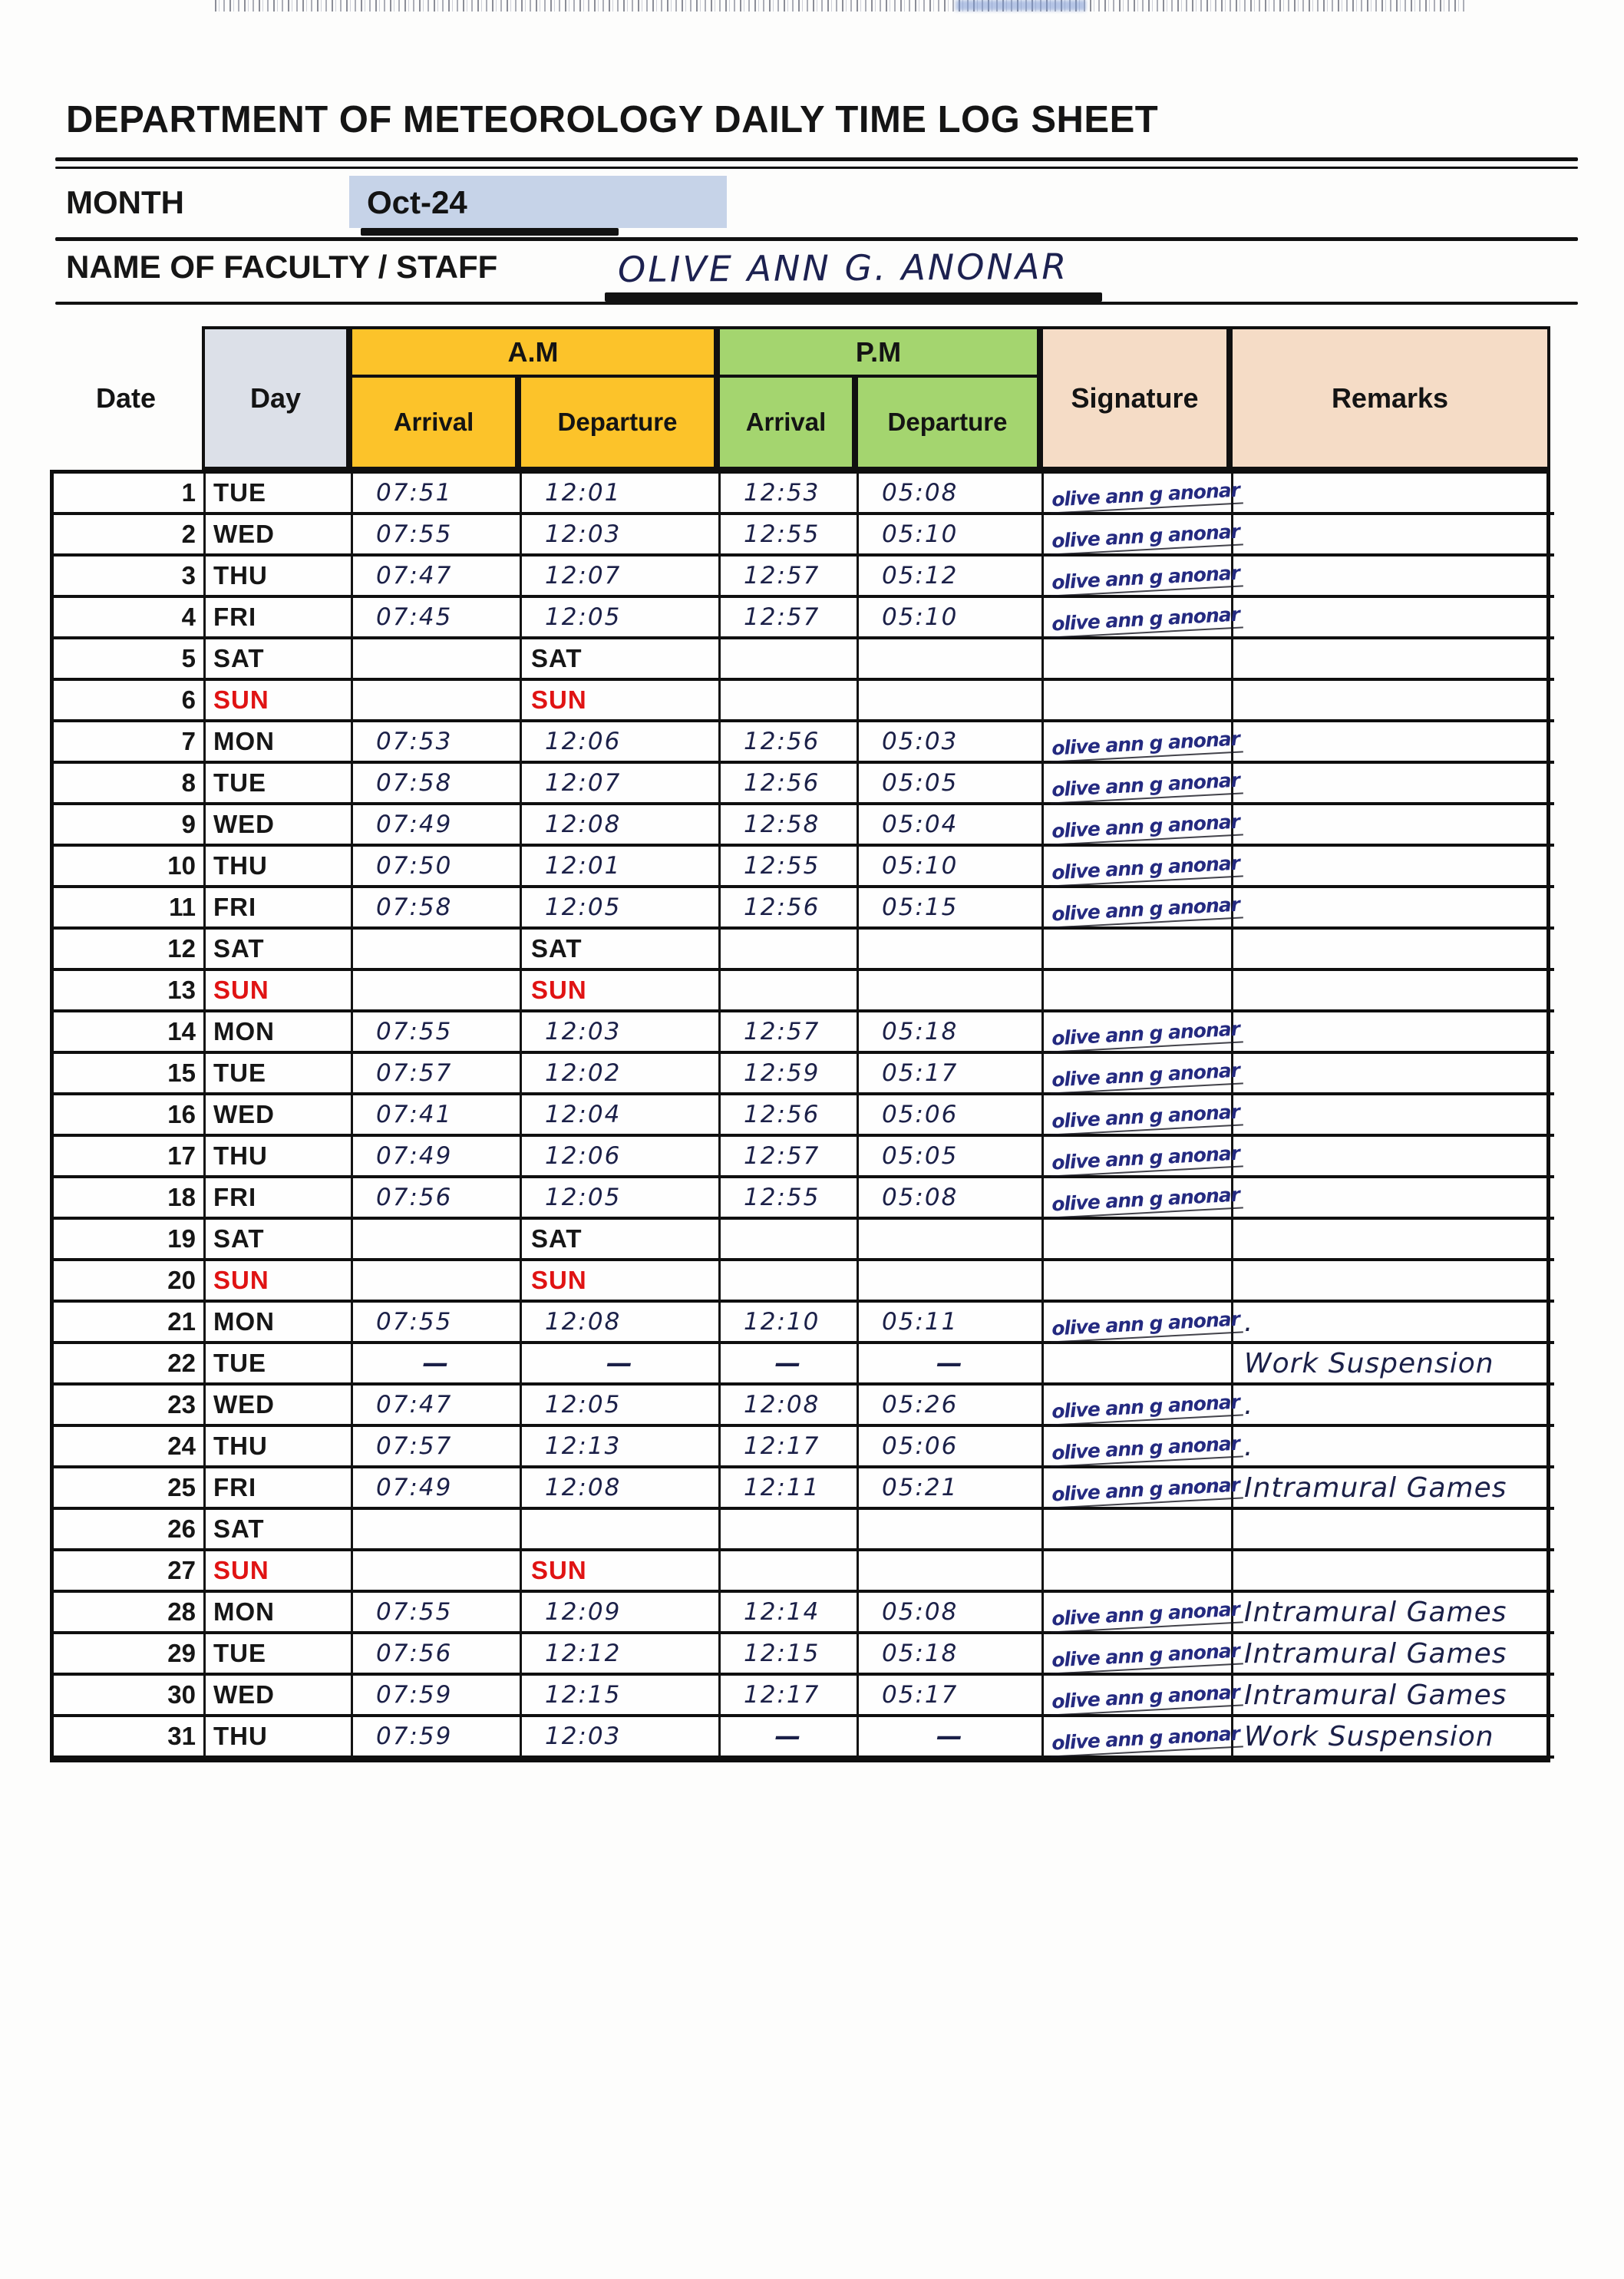 This screenshot has width=1624, height=2279. Describe the element at coordinates (437, 1074) in the screenshot. I see `am-arrival-cell: 07:57` at that location.